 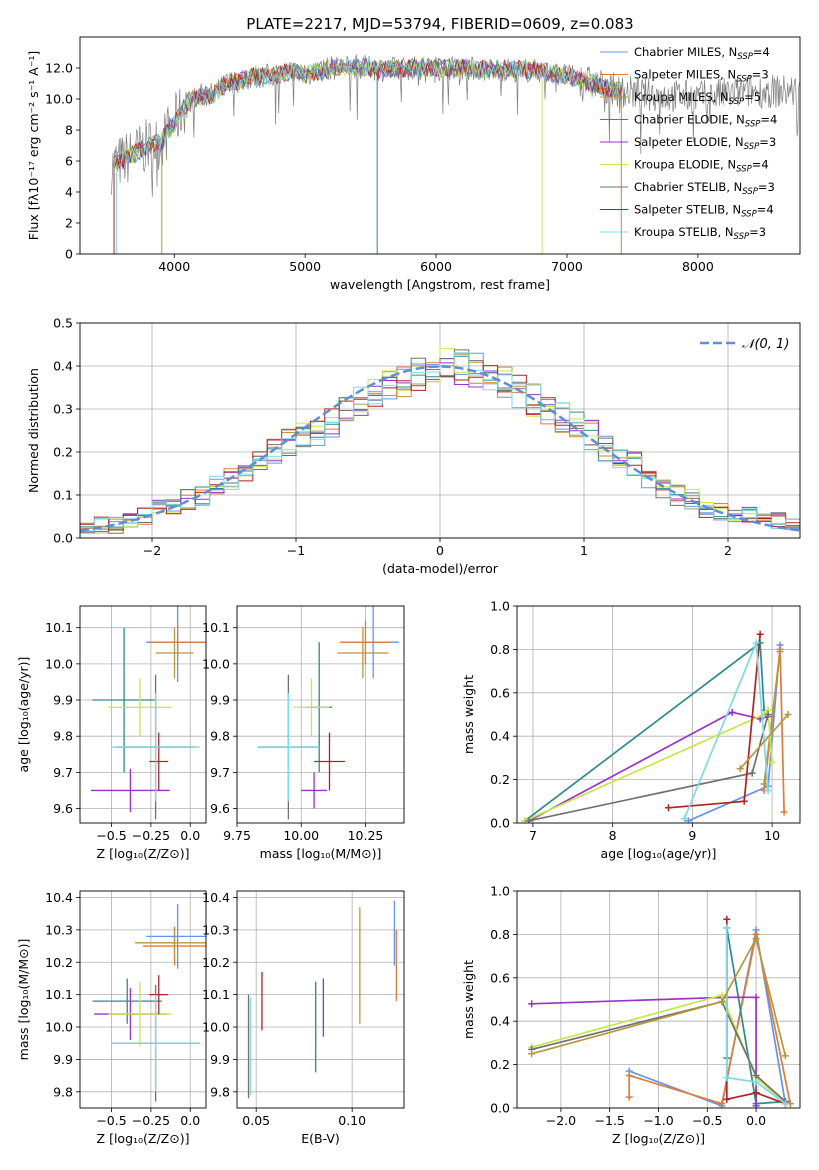 I want to click on y-tick-label: 0.6, so click(x=500, y=977).